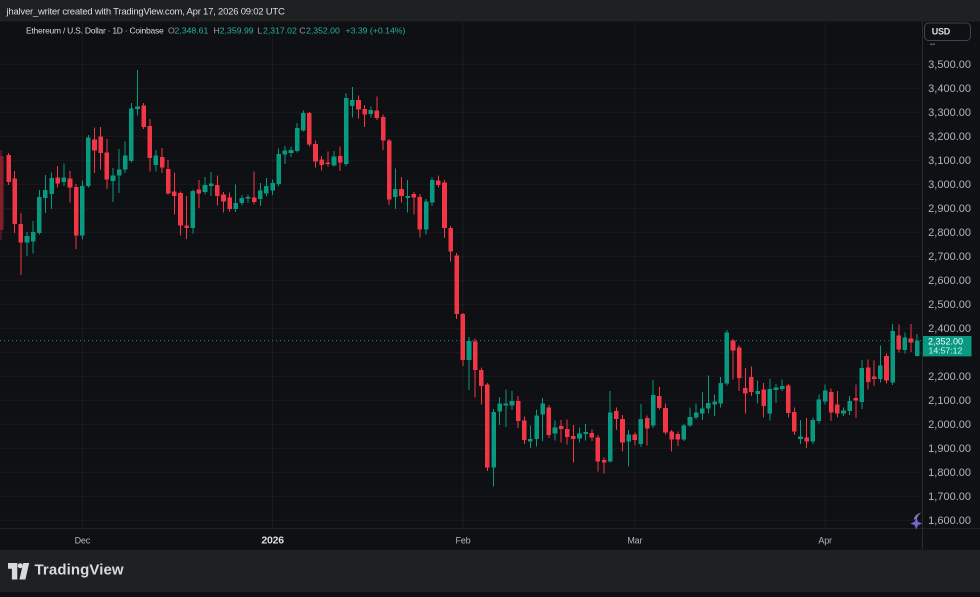 The height and width of the screenshot is (597, 980). What do you see at coordinates (941, 32) in the screenshot?
I see `svg-text: USD` at bounding box center [941, 32].